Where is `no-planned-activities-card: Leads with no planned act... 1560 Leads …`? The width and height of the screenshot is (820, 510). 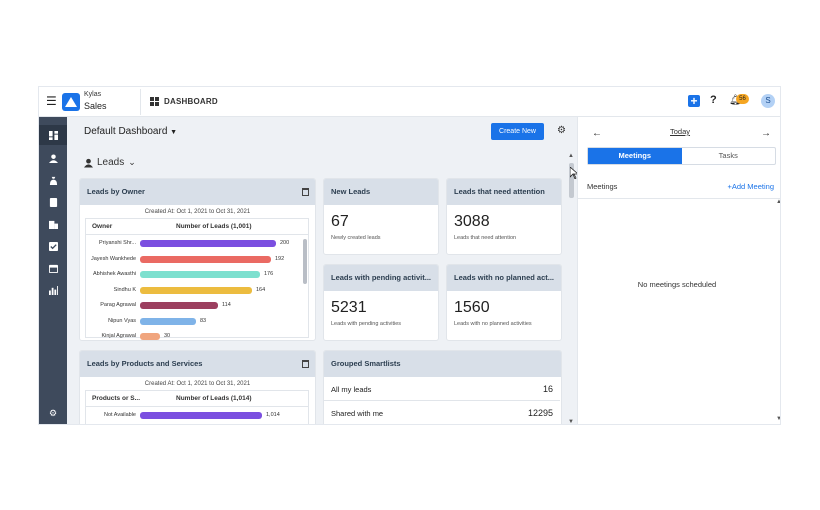
no-planned-activities-card: Leads with no planned act... 1560 Leads … is located at coordinates (504, 302).